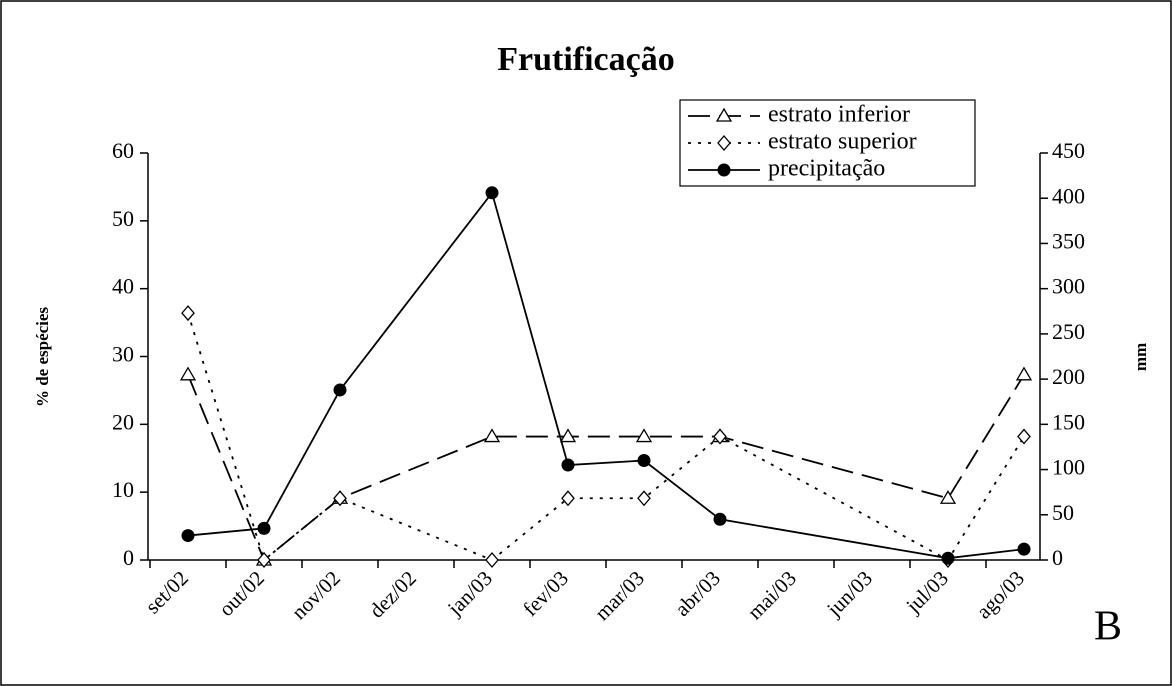 This screenshot has width=1172, height=686. I want to click on y2-tick-label: 150, so click(1068, 421).